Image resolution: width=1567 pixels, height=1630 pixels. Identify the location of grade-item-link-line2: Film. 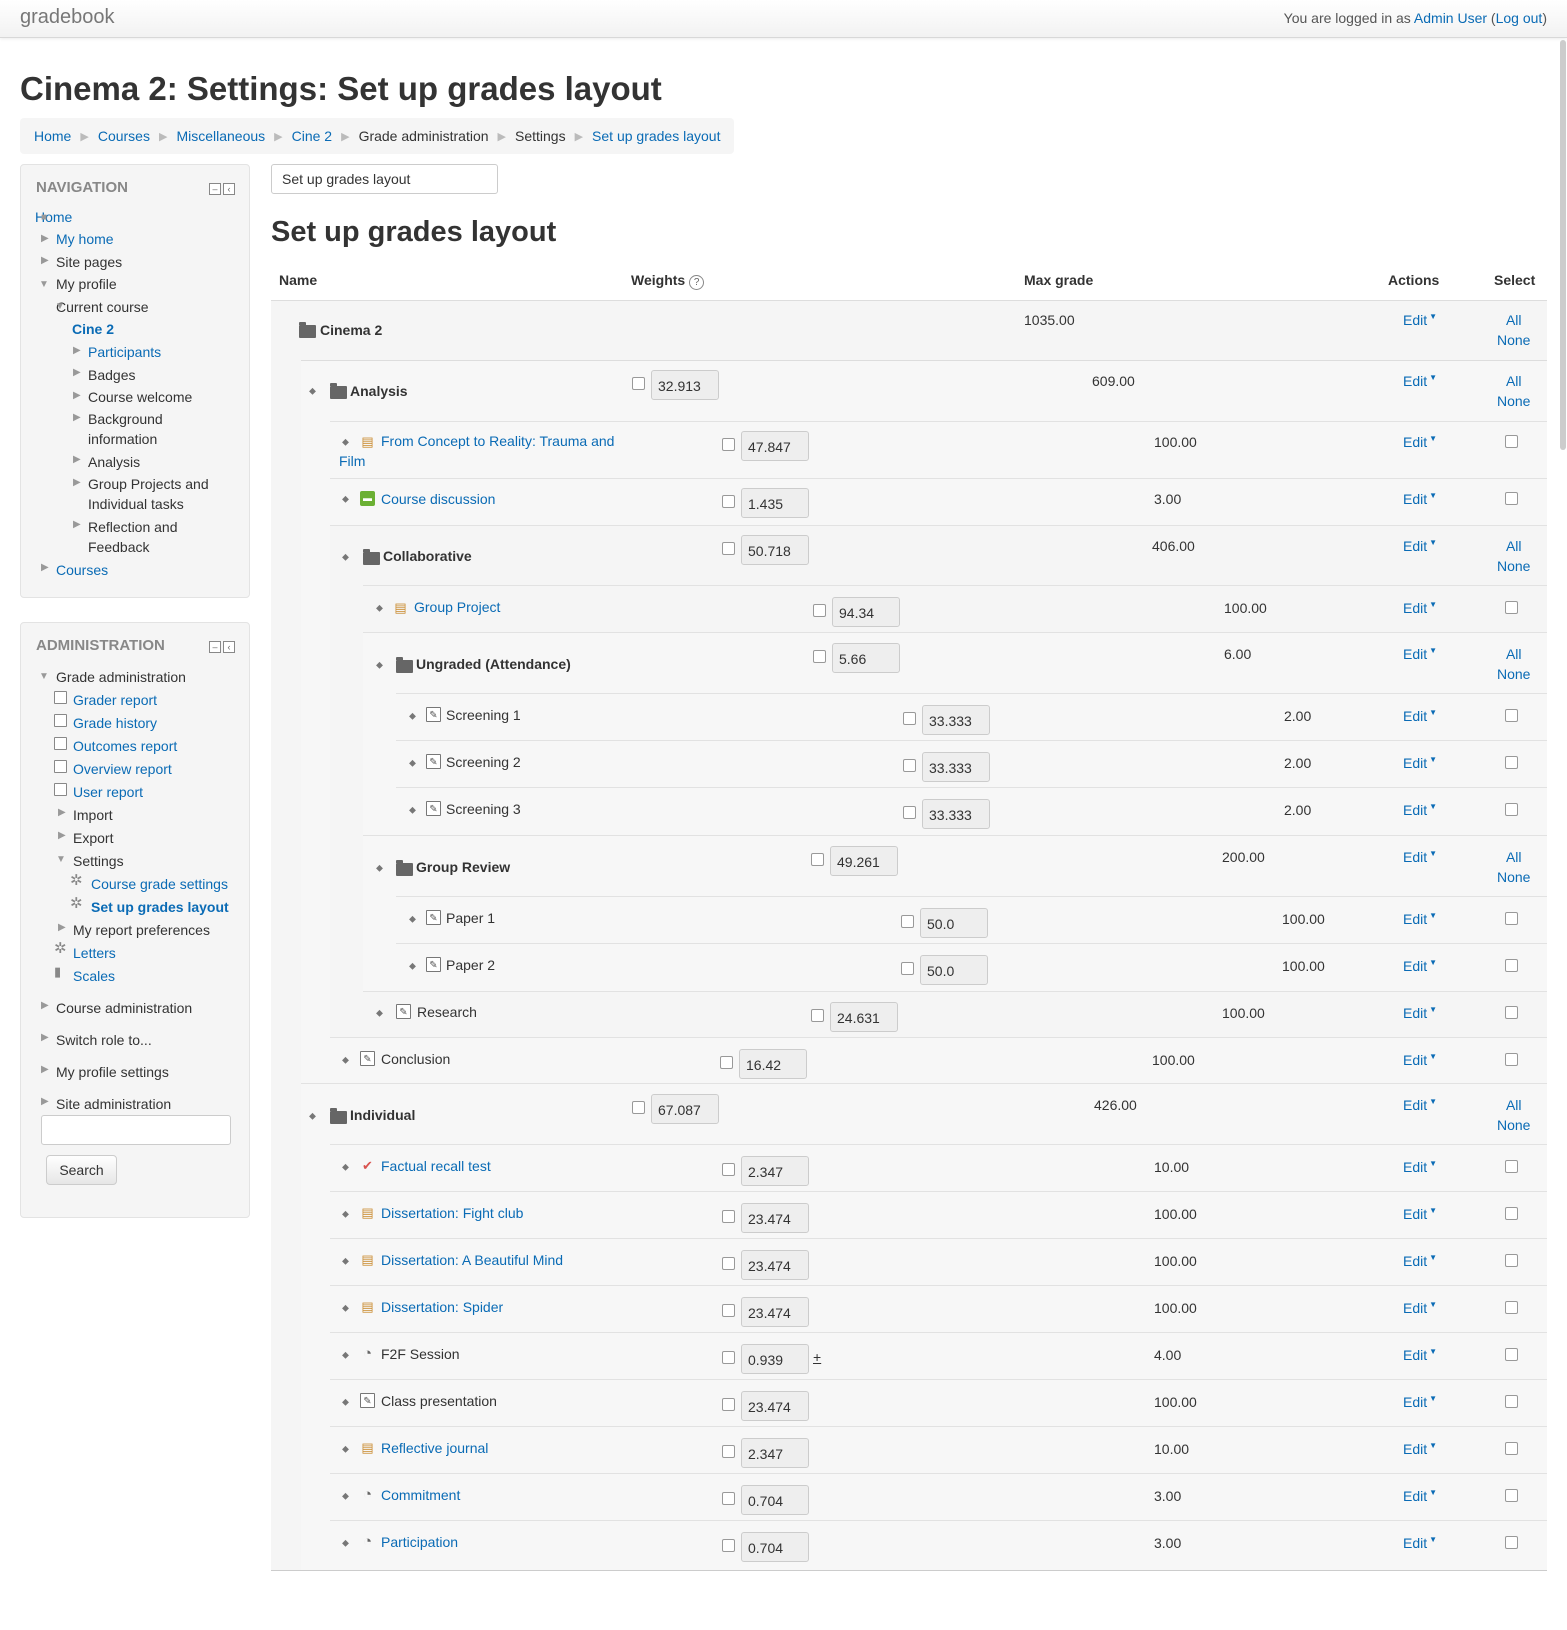
(352, 461).